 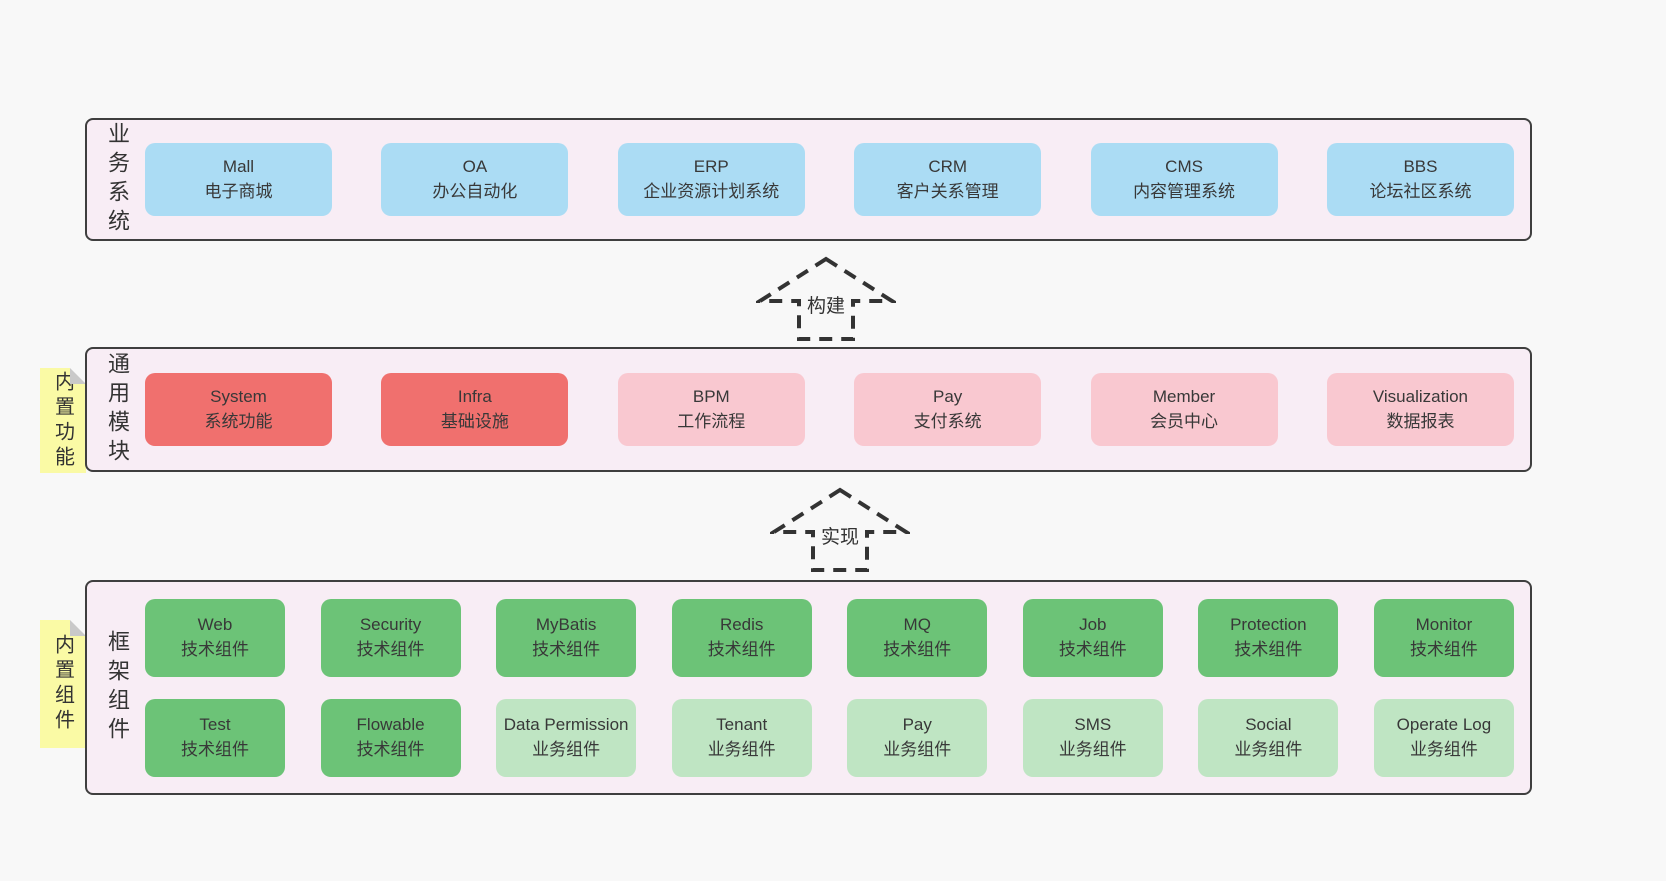 What do you see at coordinates (1420, 421) in the screenshot?
I see `box-visualization-desc: 数据报表` at bounding box center [1420, 421].